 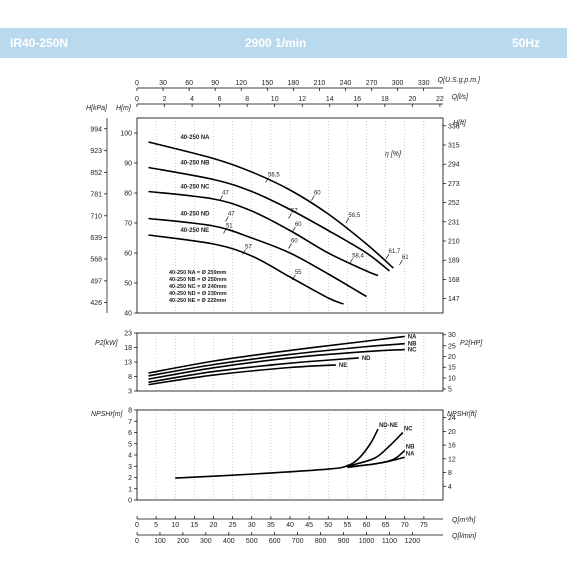 I want to click on ft-tick-label: 336, so click(x=454, y=126).